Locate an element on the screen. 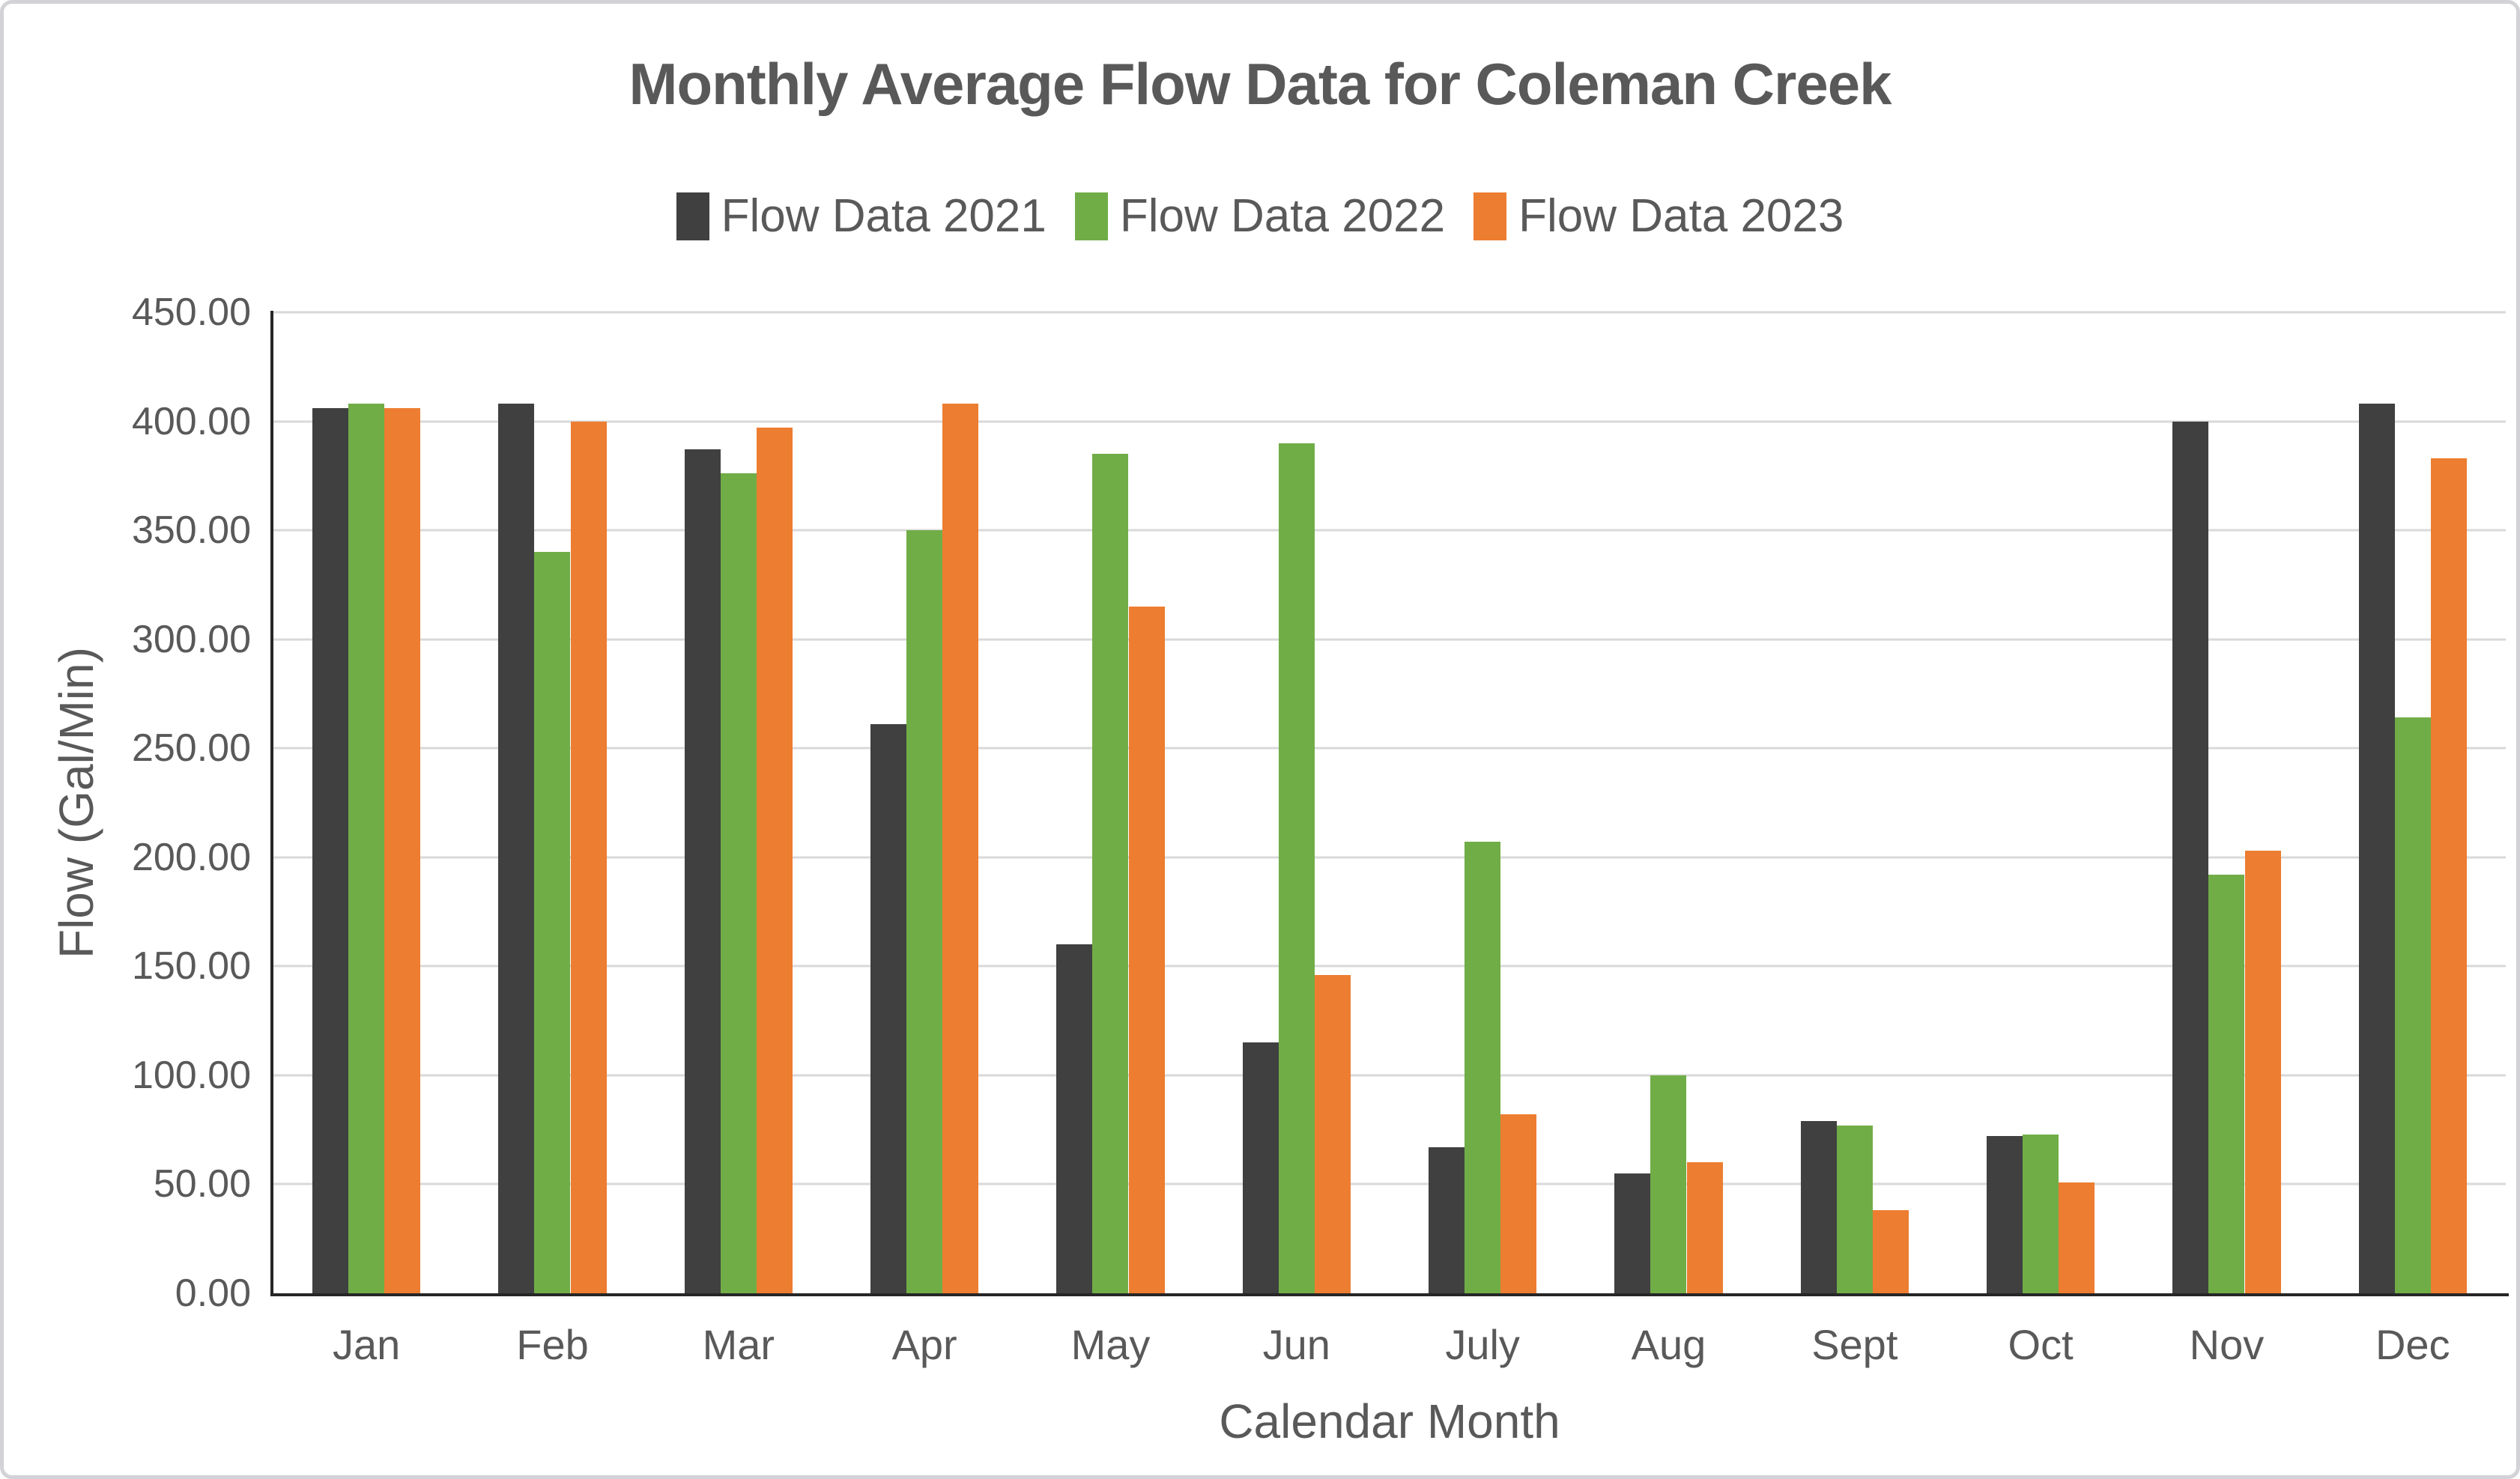 The width and height of the screenshot is (2520, 1479). y-tick-label: 200.00 is located at coordinates (191, 857).